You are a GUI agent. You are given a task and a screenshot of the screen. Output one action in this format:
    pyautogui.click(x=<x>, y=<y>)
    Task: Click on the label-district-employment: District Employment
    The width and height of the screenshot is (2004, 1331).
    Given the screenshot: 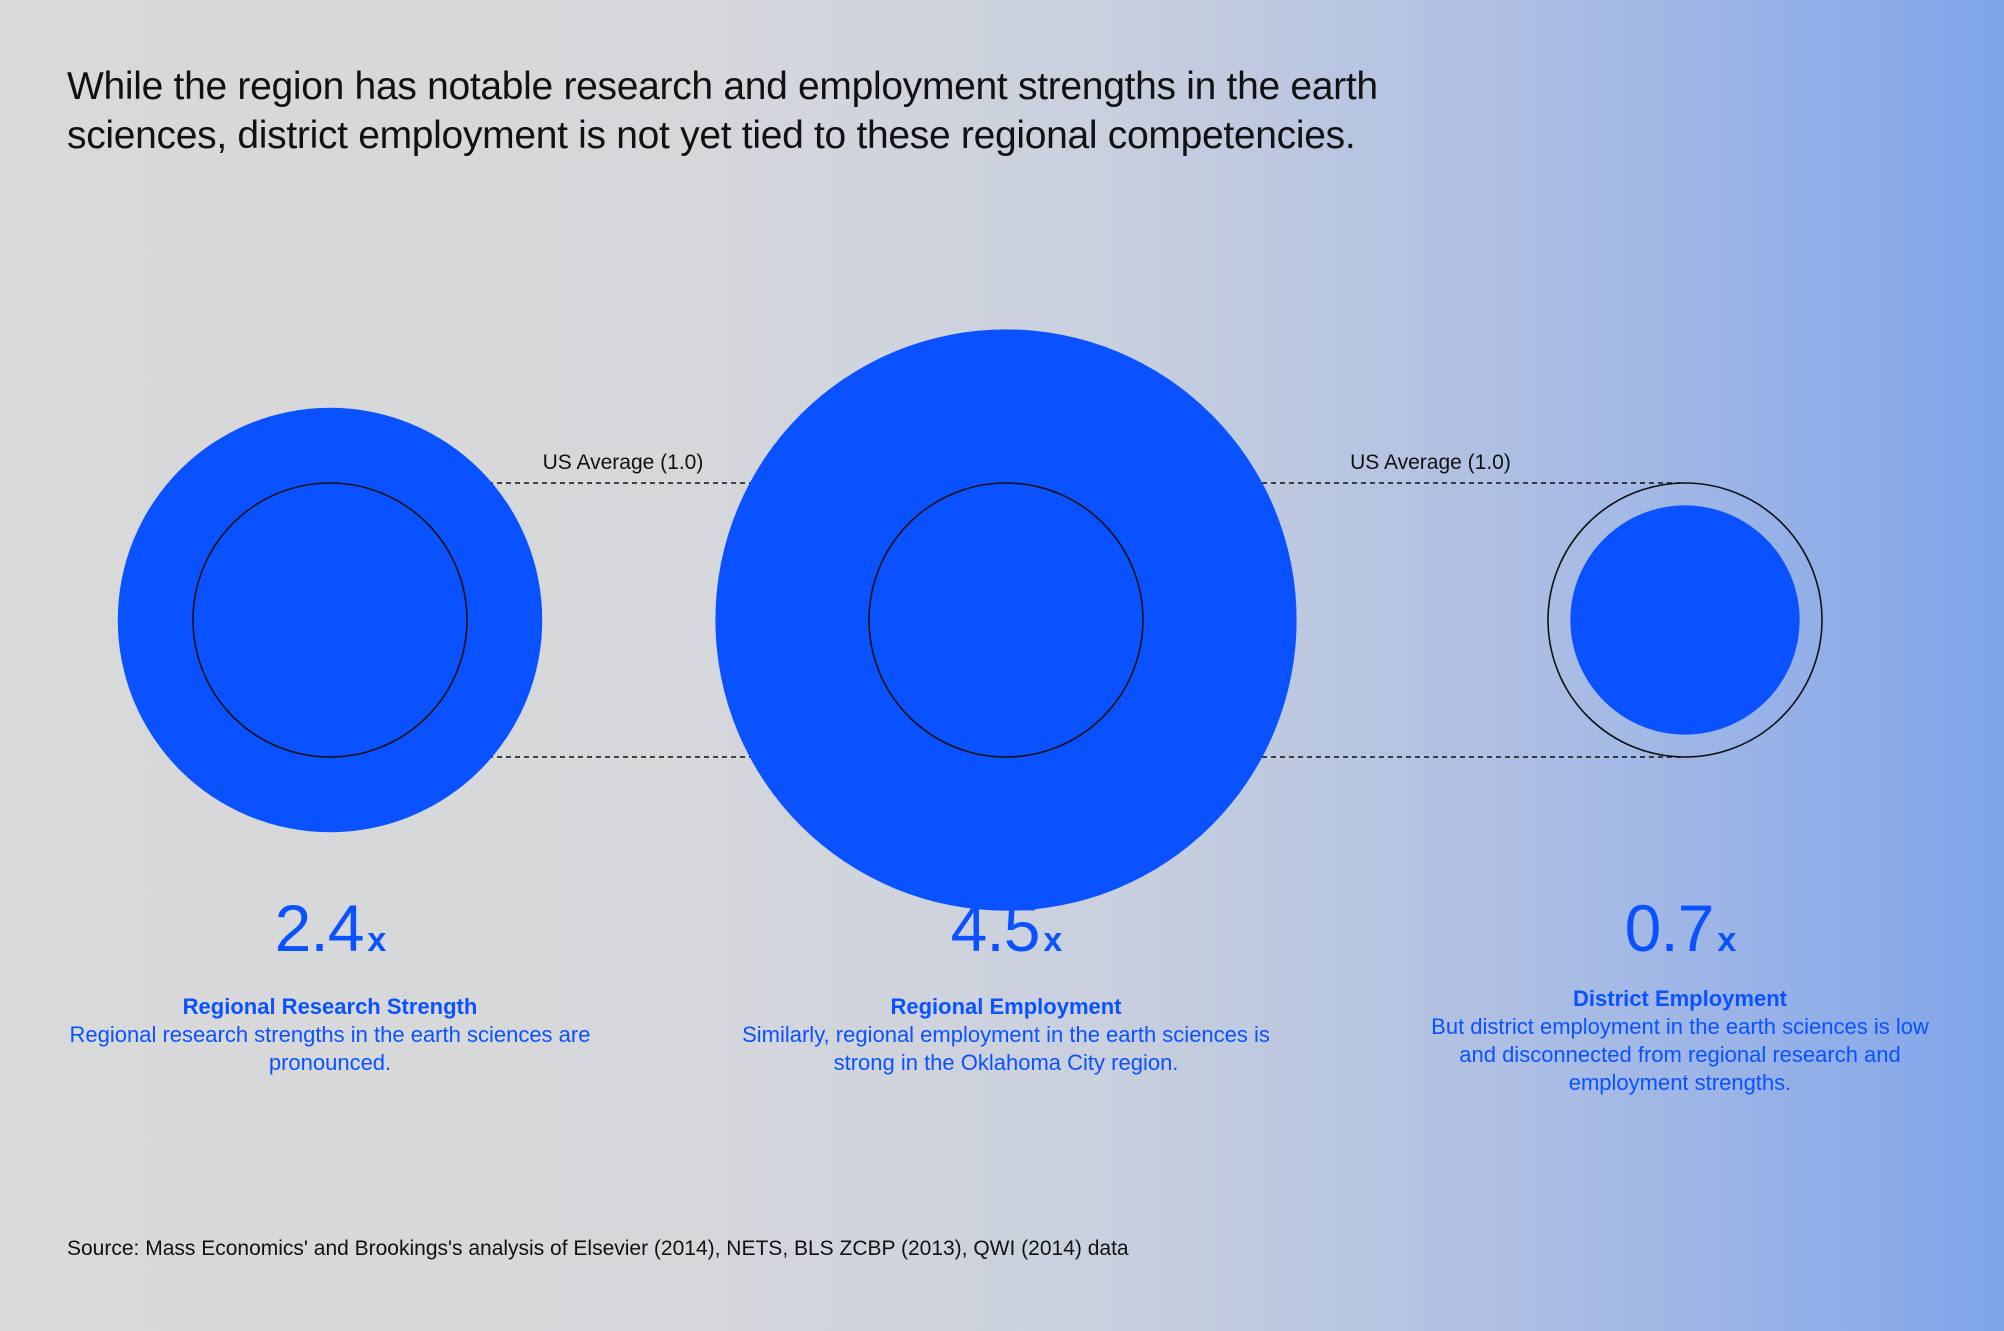 What is the action you would take?
    pyautogui.click(x=1680, y=998)
    